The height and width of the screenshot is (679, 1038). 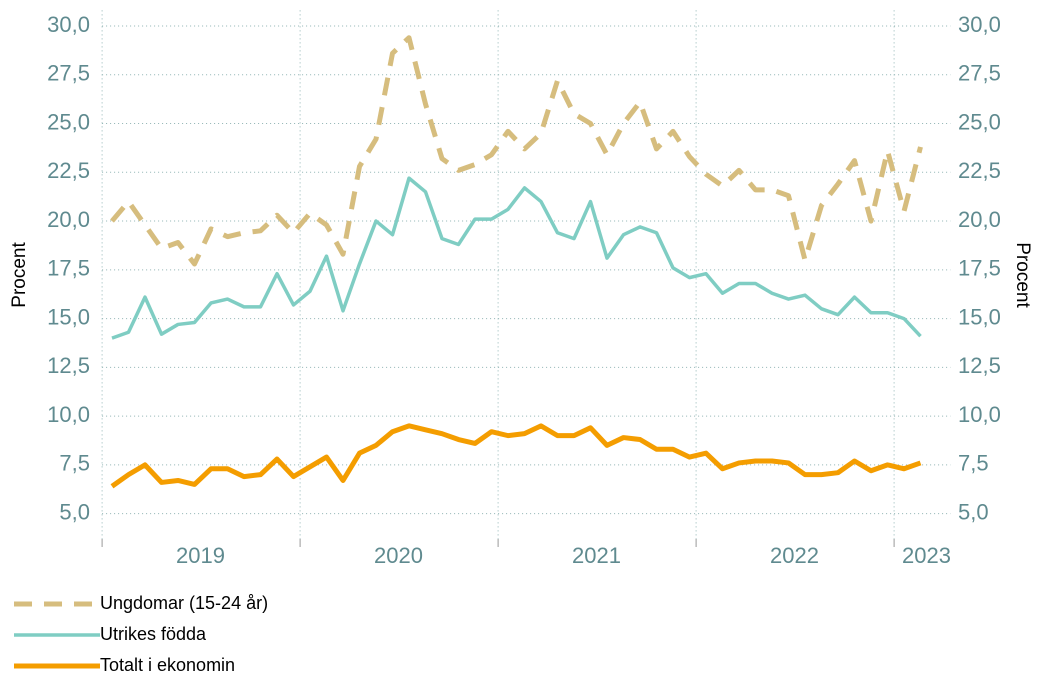 What do you see at coordinates (68, 121) in the screenshot?
I see `y-tick-label: 25,0` at bounding box center [68, 121].